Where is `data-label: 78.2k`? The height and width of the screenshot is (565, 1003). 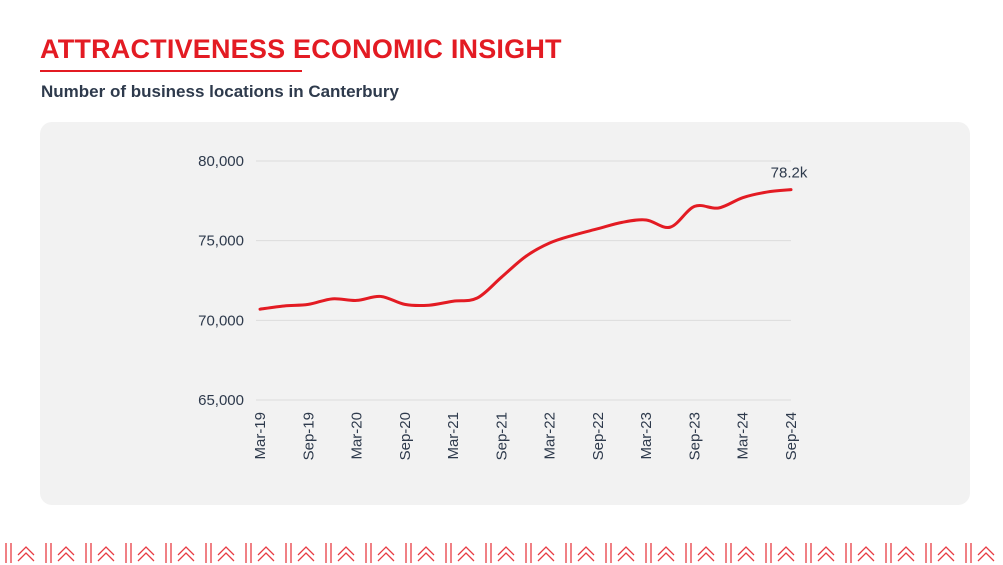
data-label: 78.2k is located at coordinates (789, 173).